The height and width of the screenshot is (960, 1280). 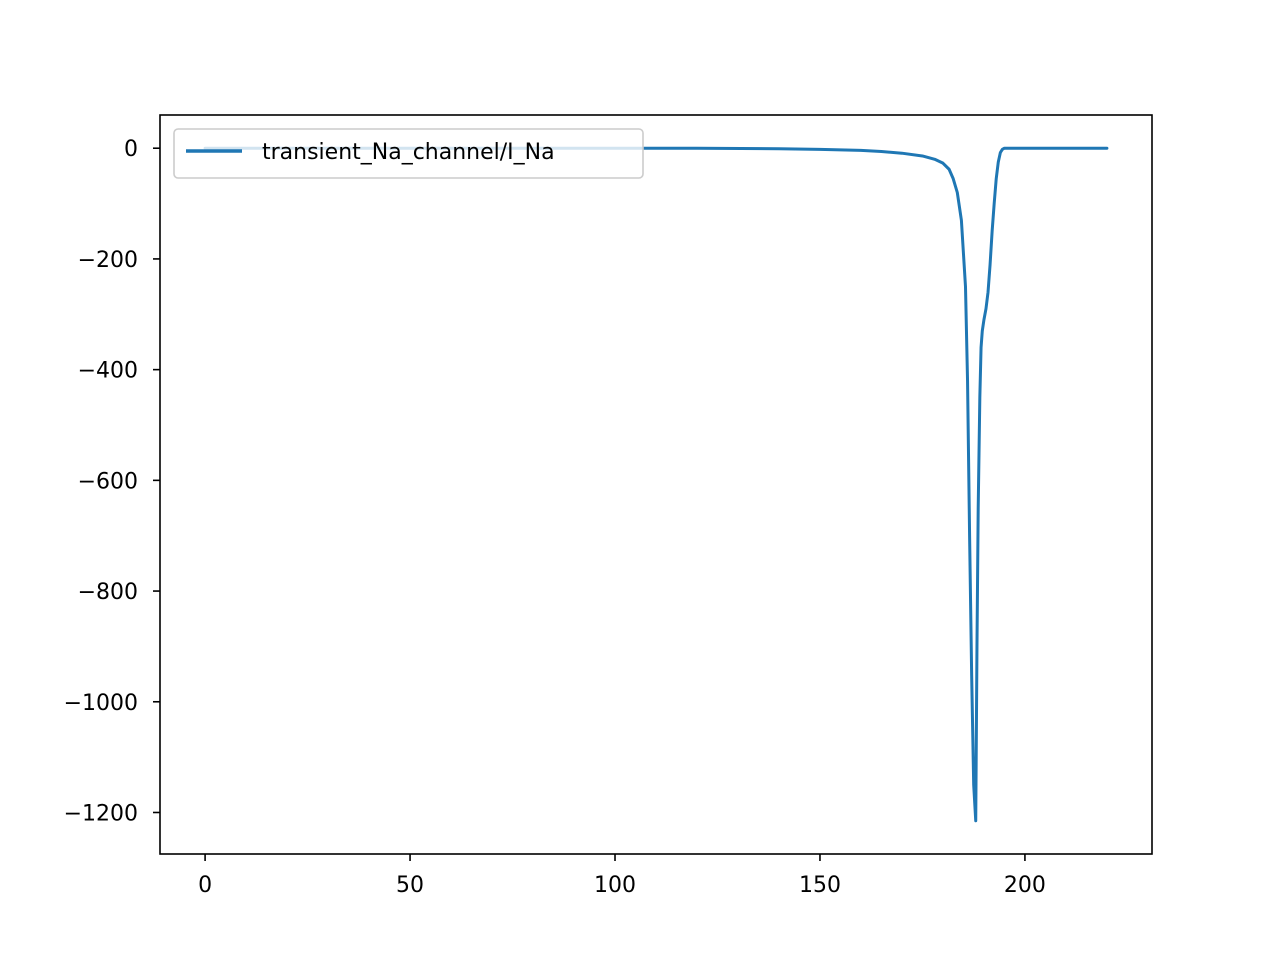 I want to click on x-tick-label: 50, so click(x=410, y=885).